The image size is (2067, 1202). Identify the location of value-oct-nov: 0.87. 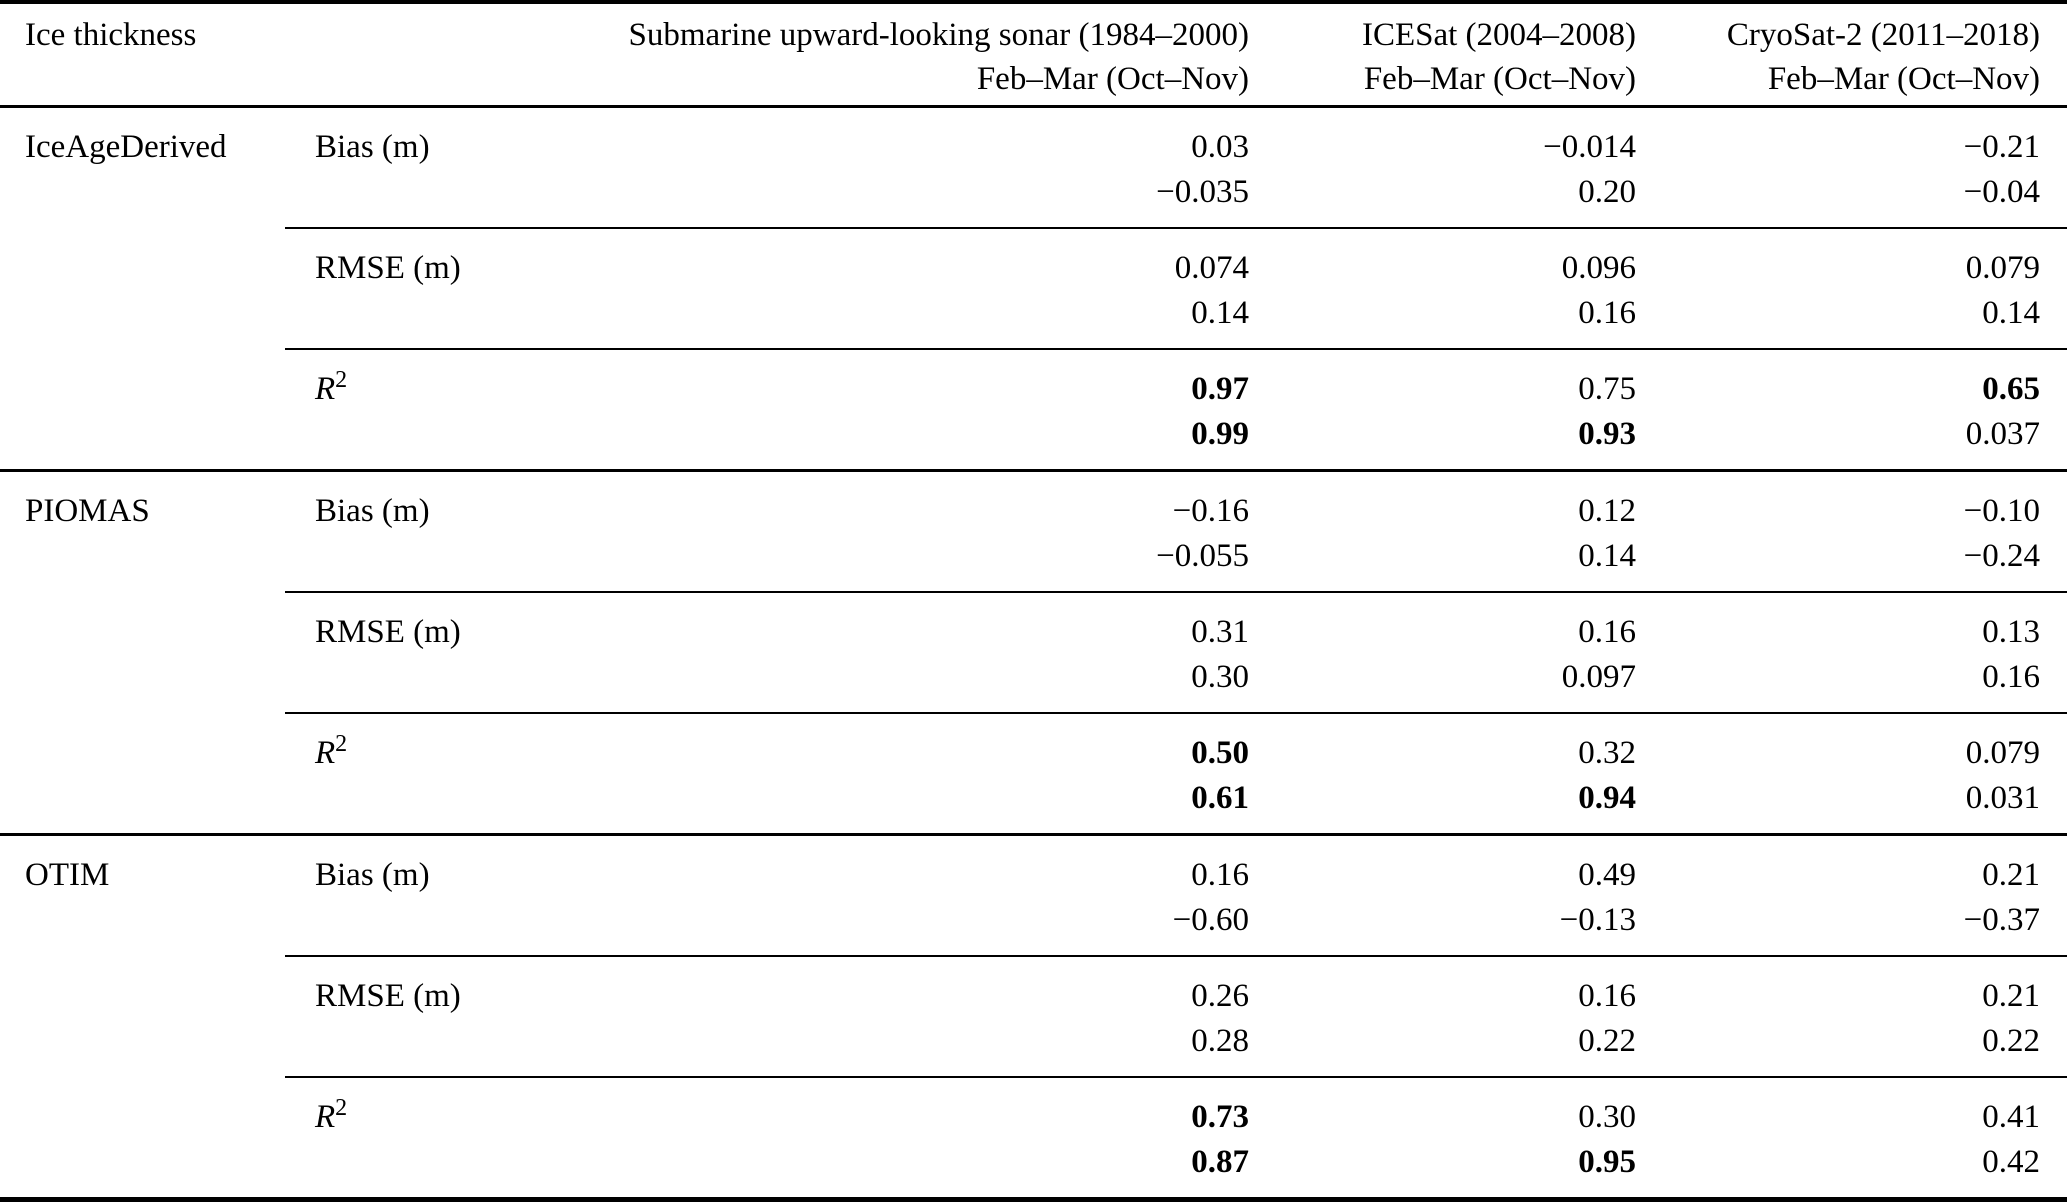
(1220, 1162).